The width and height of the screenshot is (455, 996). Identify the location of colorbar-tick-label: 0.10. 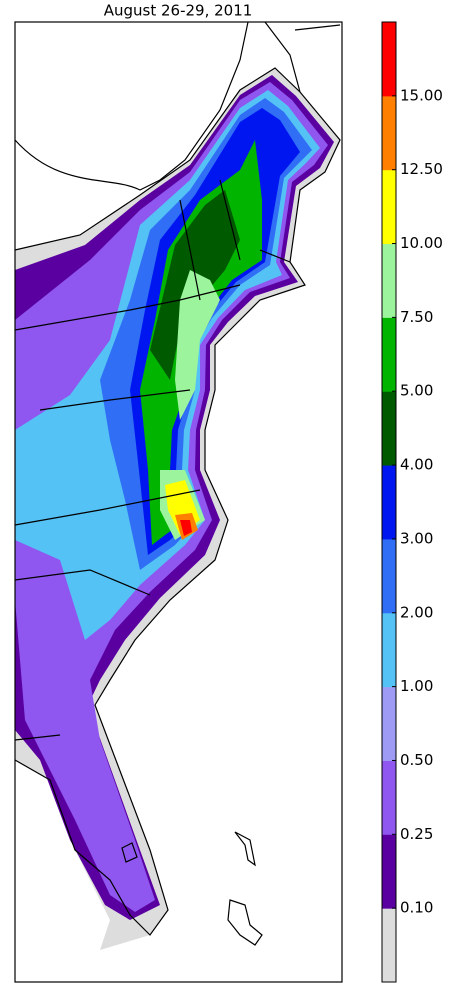
(416, 908).